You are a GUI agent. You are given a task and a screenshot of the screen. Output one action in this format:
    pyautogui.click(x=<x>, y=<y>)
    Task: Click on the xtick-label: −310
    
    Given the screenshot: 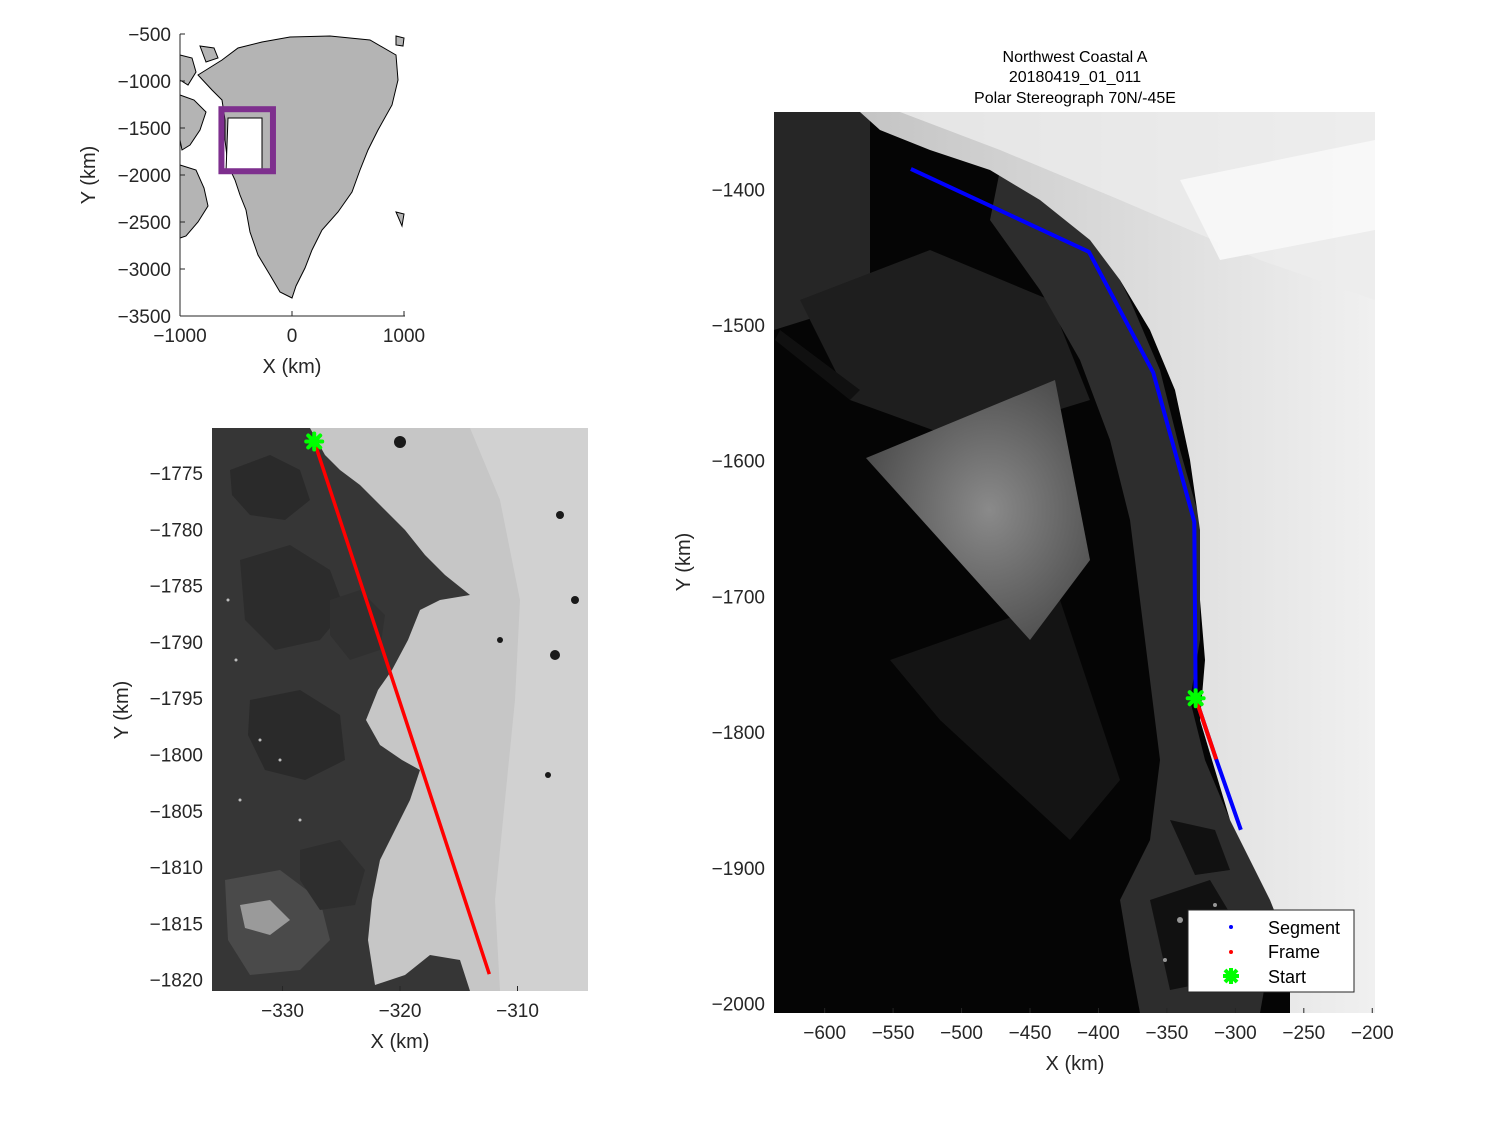 What is the action you would take?
    pyautogui.click(x=517, y=1011)
    